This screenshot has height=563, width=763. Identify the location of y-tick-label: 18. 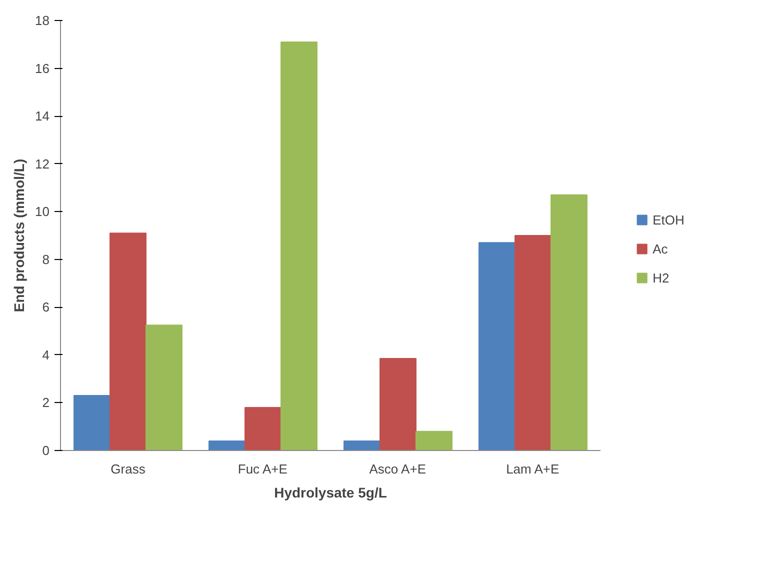
(42, 20).